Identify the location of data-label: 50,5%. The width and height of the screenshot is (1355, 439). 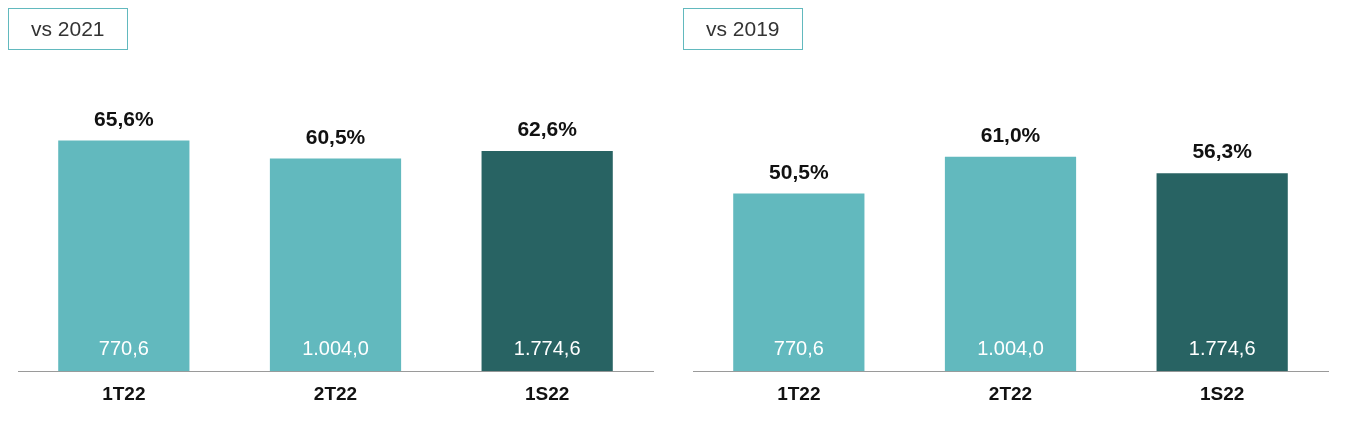
(799, 171).